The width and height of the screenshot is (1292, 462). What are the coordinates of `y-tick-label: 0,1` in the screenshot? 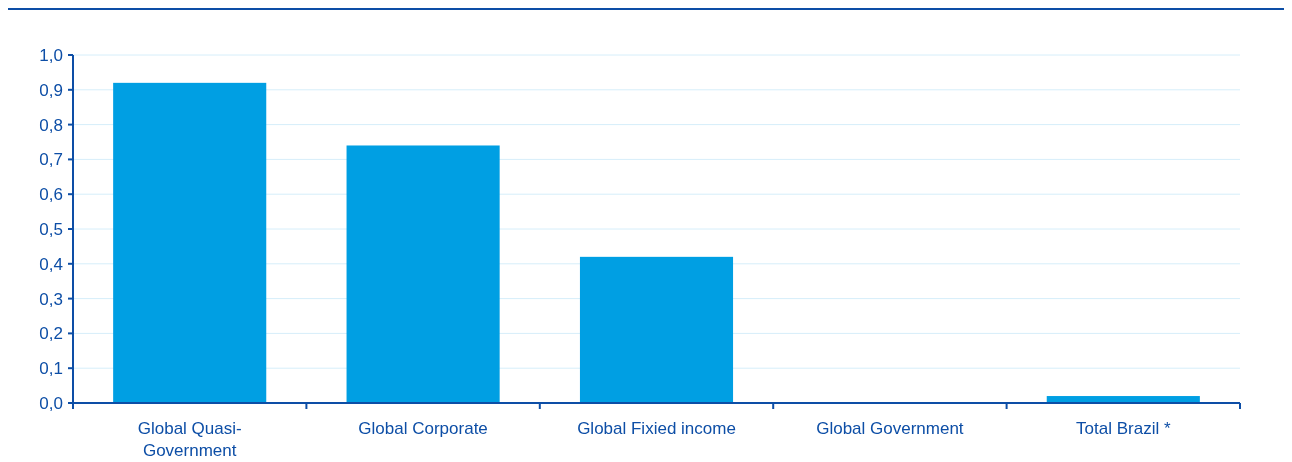 It's located at (51, 369).